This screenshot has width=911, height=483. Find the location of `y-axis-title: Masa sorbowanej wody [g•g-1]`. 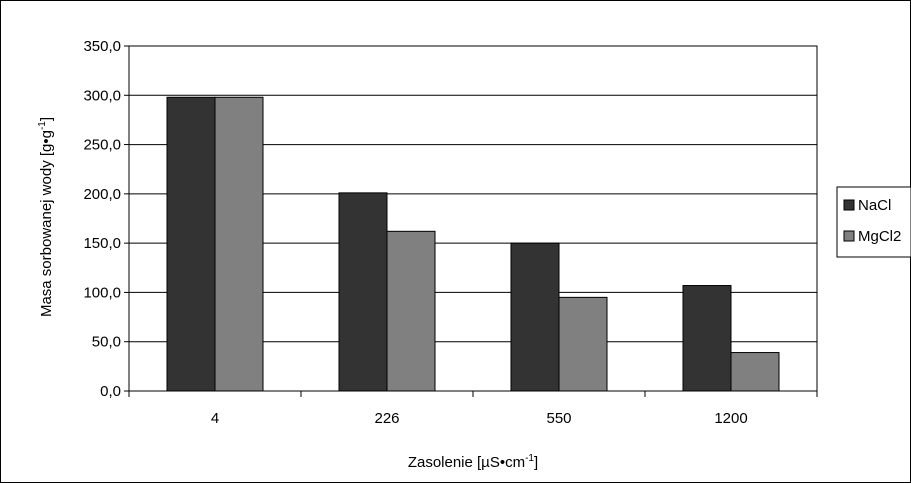

y-axis-title: Masa sorbowanej wody [g•g-1] is located at coordinates (46, 217).